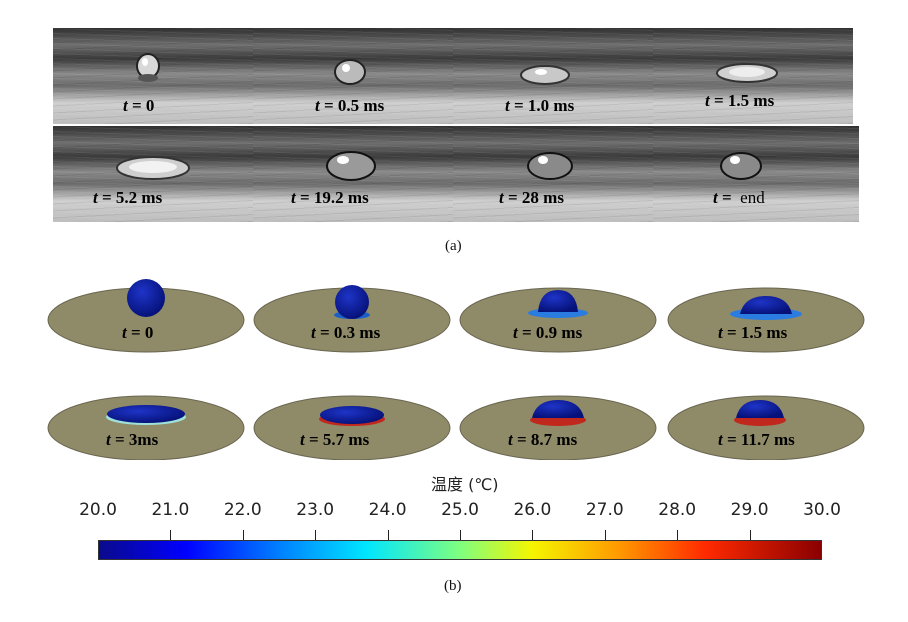  I want to click on colorbar, so click(460, 550).